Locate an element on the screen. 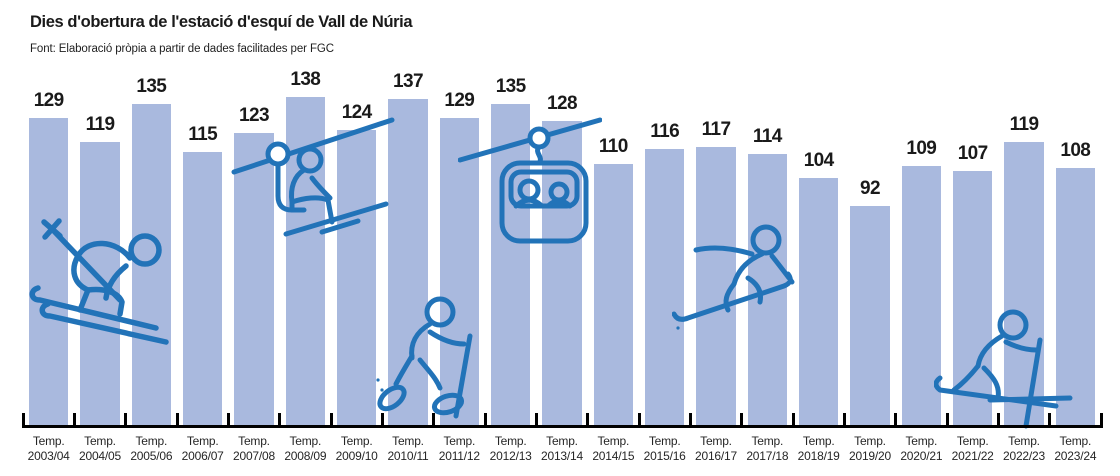 This screenshot has height=476, width=1120. bar-value-label: 117 is located at coordinates (716, 129).